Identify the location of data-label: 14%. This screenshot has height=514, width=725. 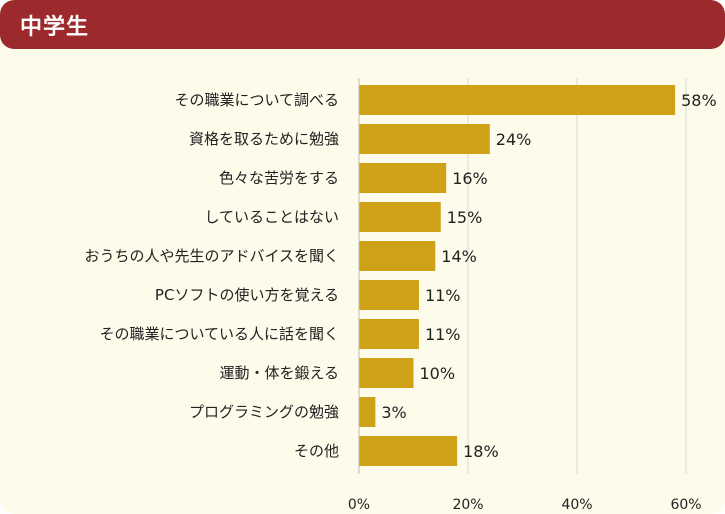
(459, 256).